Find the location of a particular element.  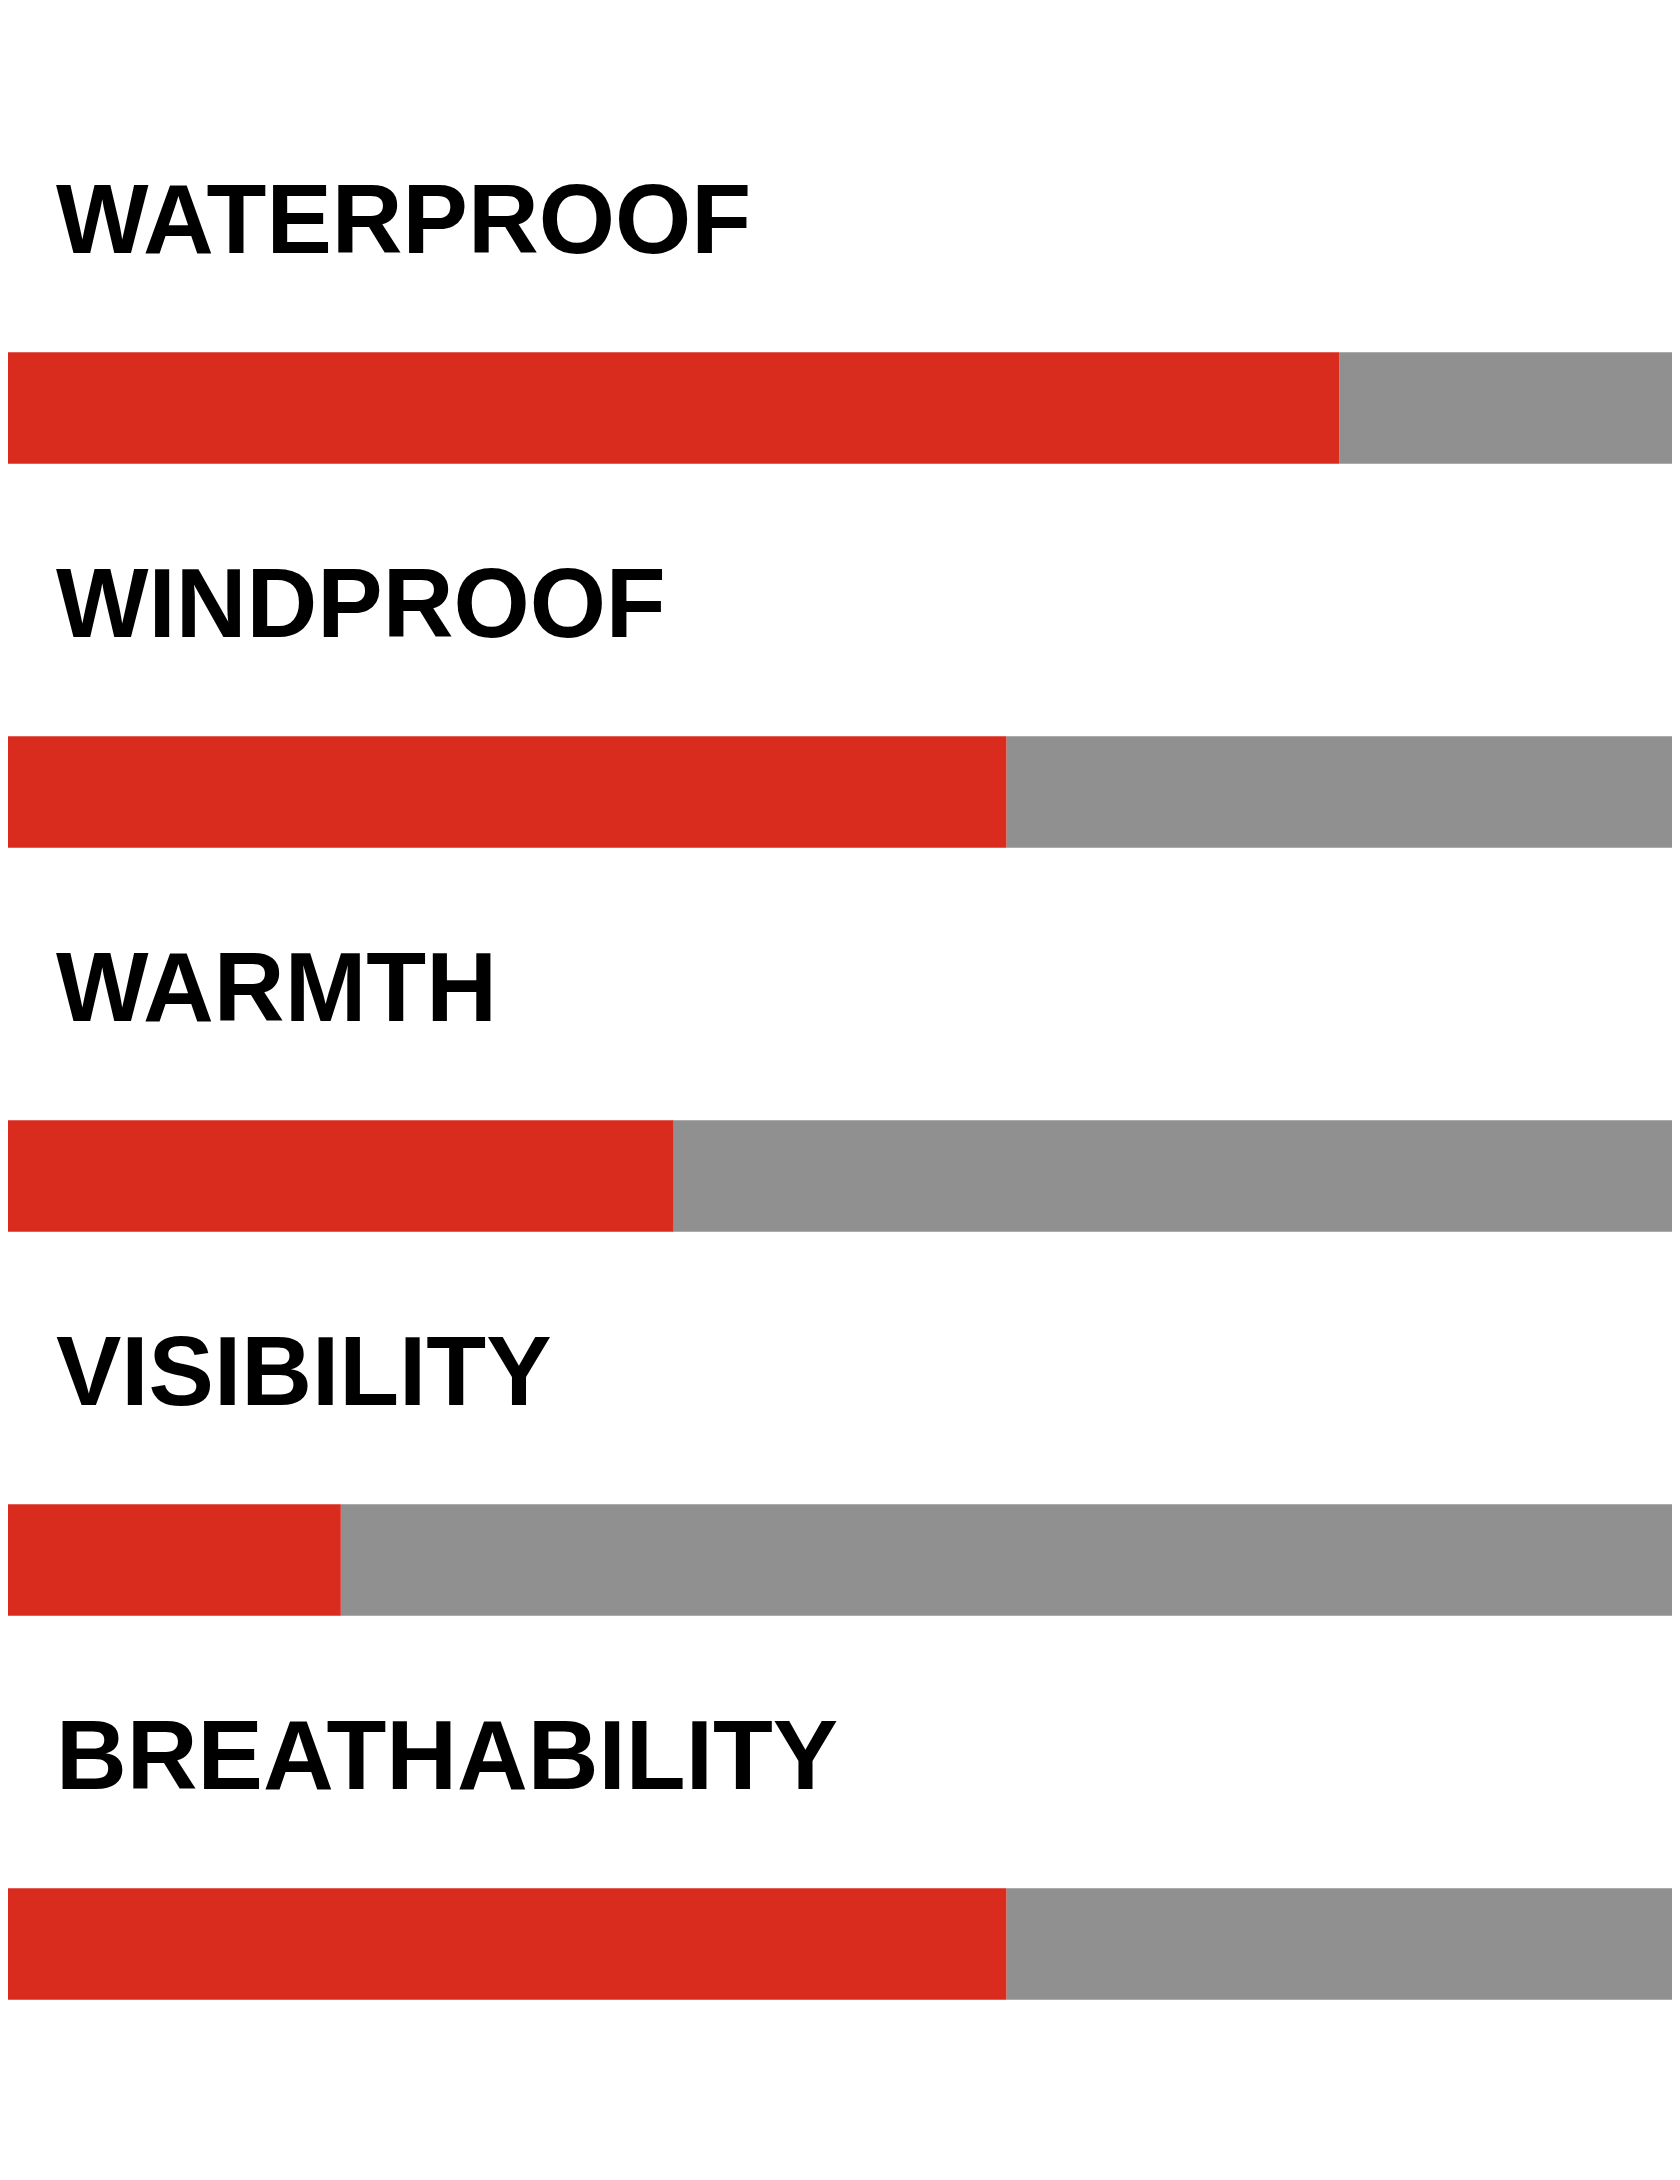

y-tick-label: WARMTH is located at coordinates (276, 987).